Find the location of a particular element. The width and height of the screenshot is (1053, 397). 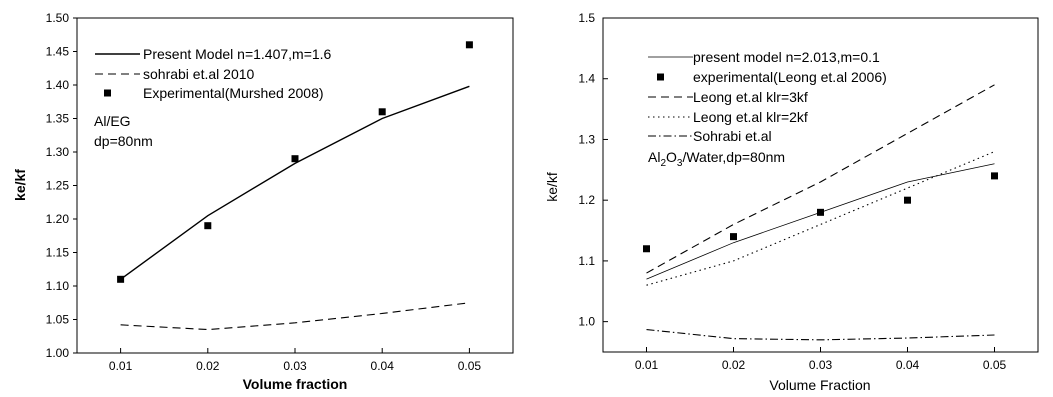

y-tick-label: 1.5 is located at coordinates (586, 18).